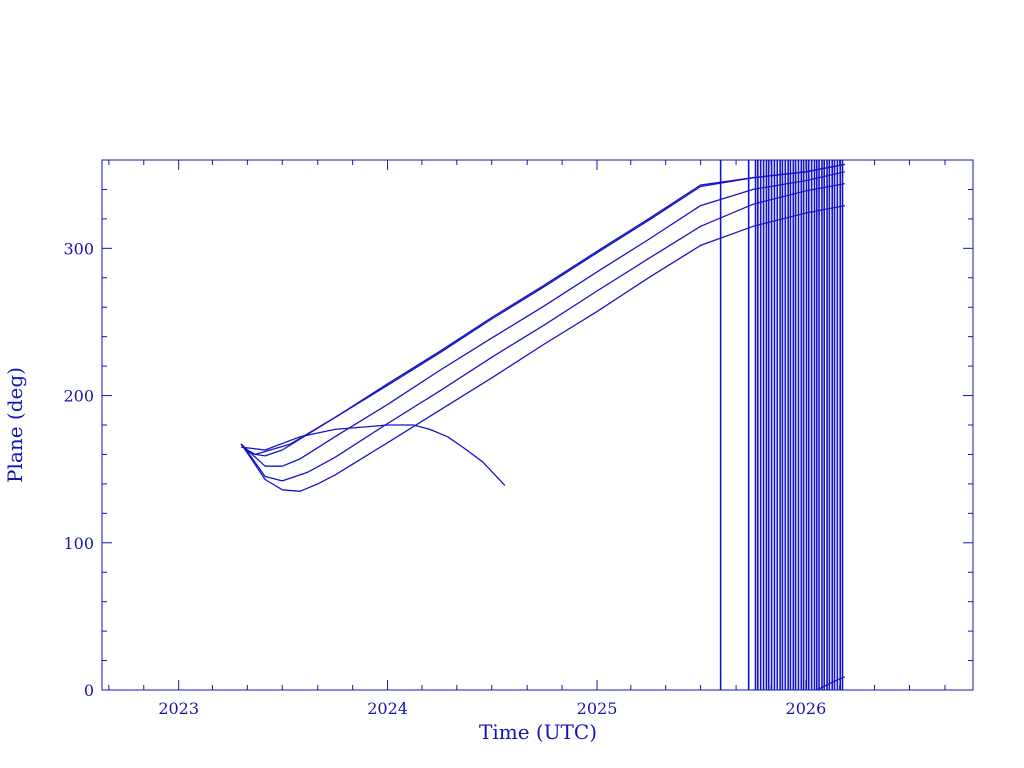 This screenshot has width=1024, height=768. I want to click on y-tick-label: 200, so click(78, 396).